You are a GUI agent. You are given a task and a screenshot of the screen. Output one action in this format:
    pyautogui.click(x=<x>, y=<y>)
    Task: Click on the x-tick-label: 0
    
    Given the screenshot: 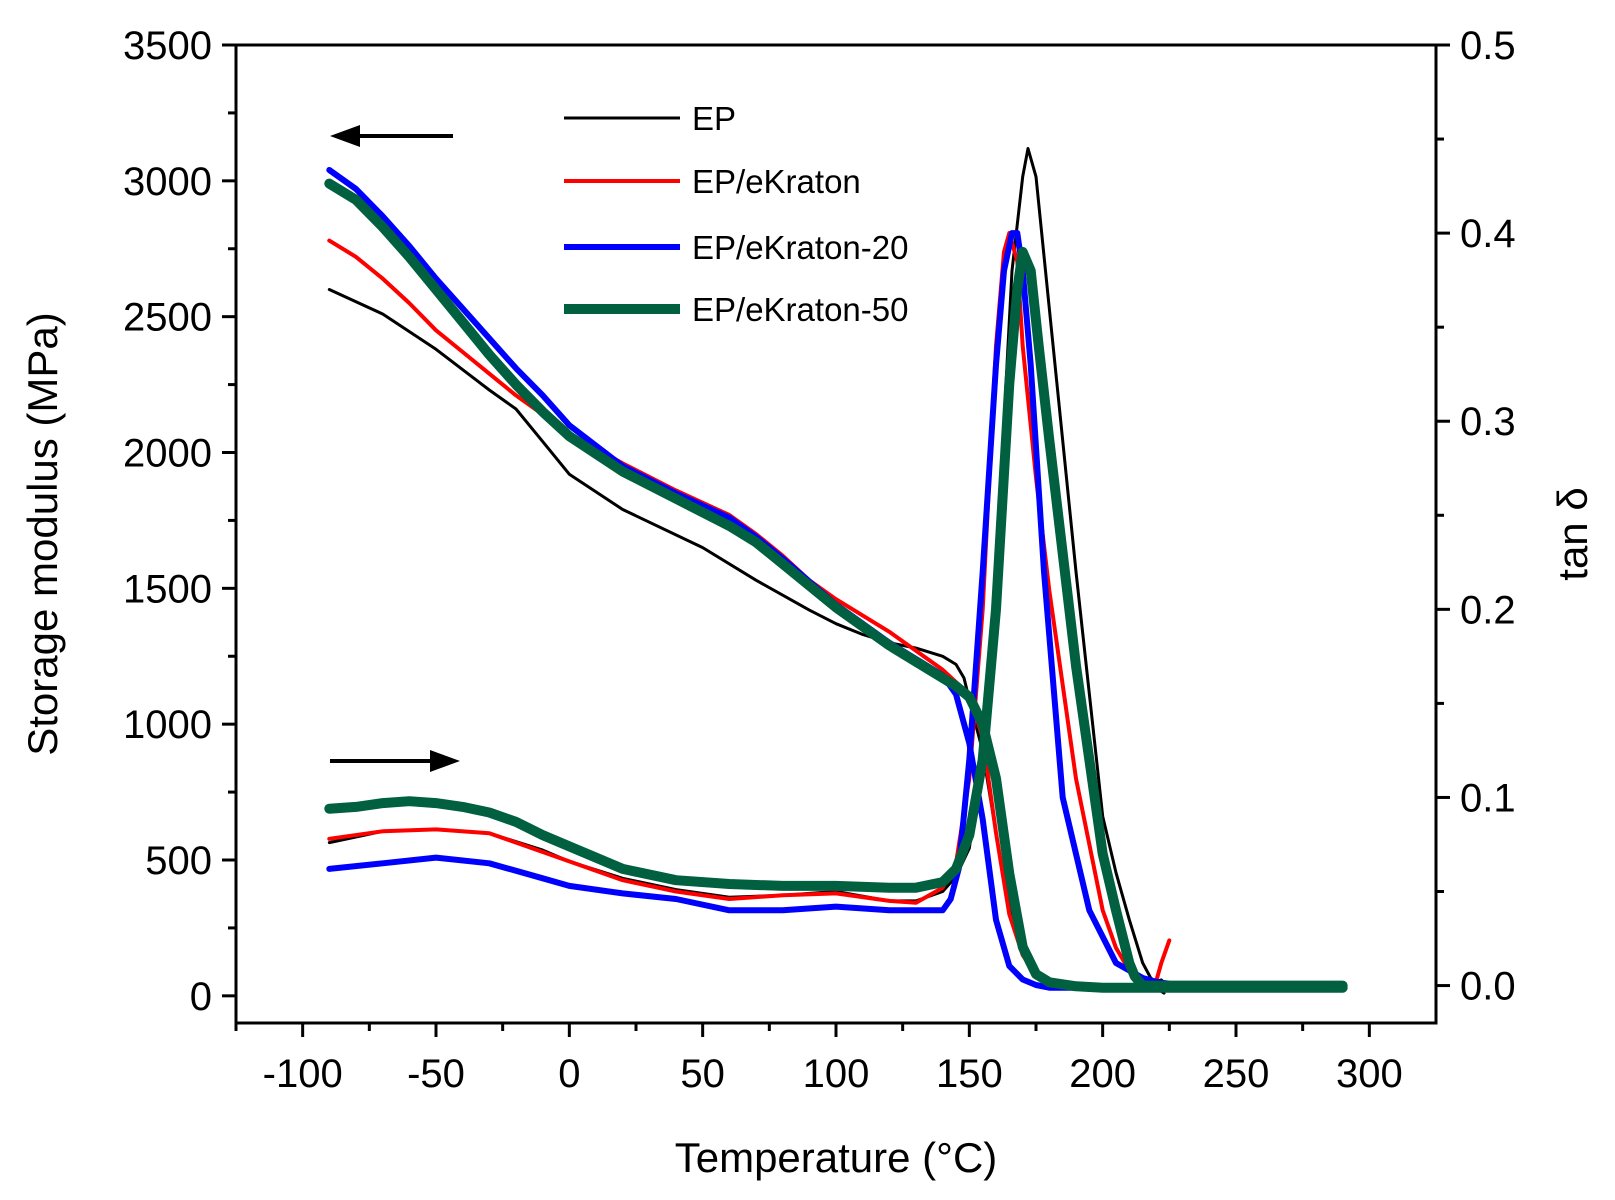 What is the action you would take?
    pyautogui.click(x=569, y=1074)
    